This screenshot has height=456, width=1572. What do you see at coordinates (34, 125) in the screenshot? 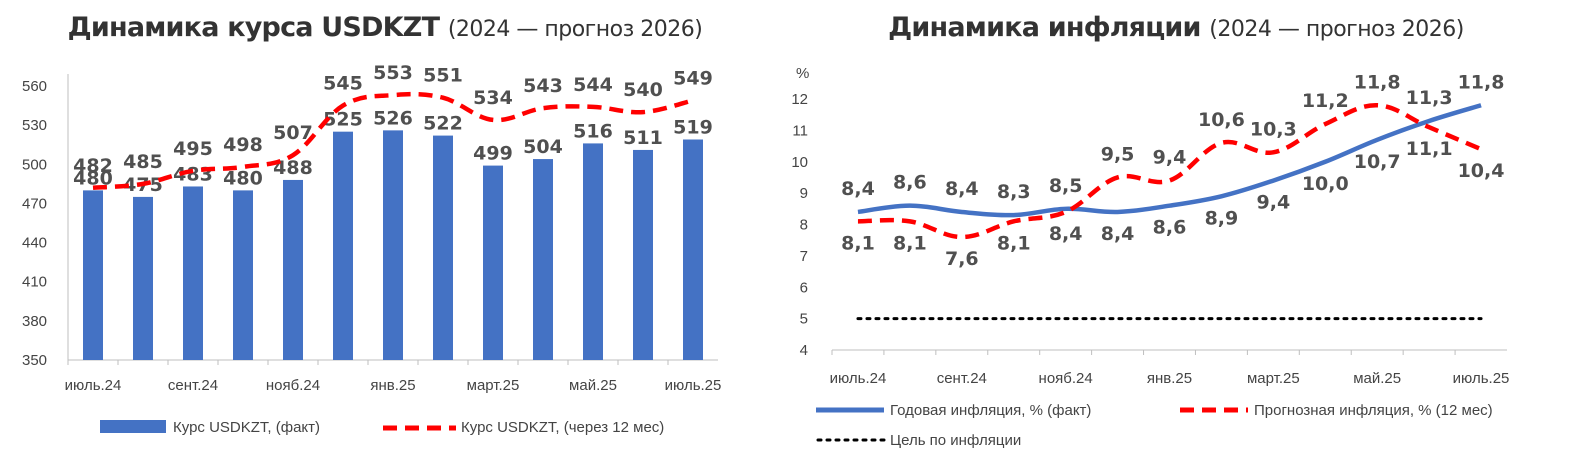
I see `y-tick-label: 530` at bounding box center [34, 125].